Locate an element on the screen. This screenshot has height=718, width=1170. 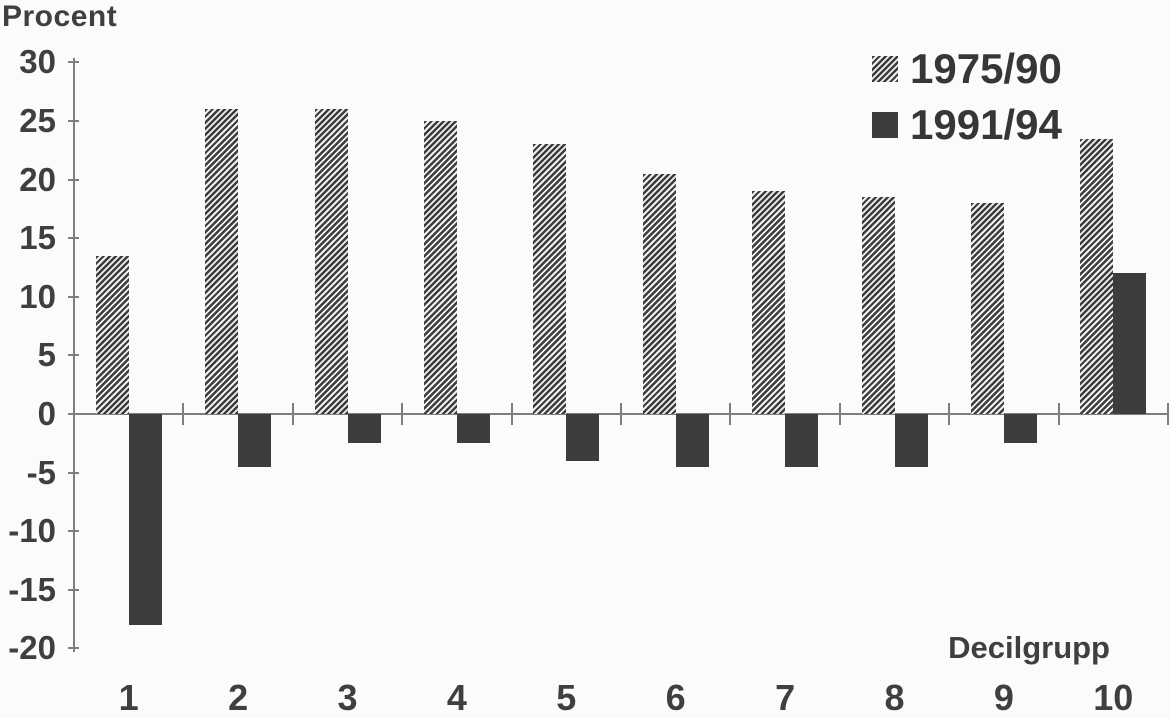
y-axis-tick-label: -15 is located at coordinates (32, 589).